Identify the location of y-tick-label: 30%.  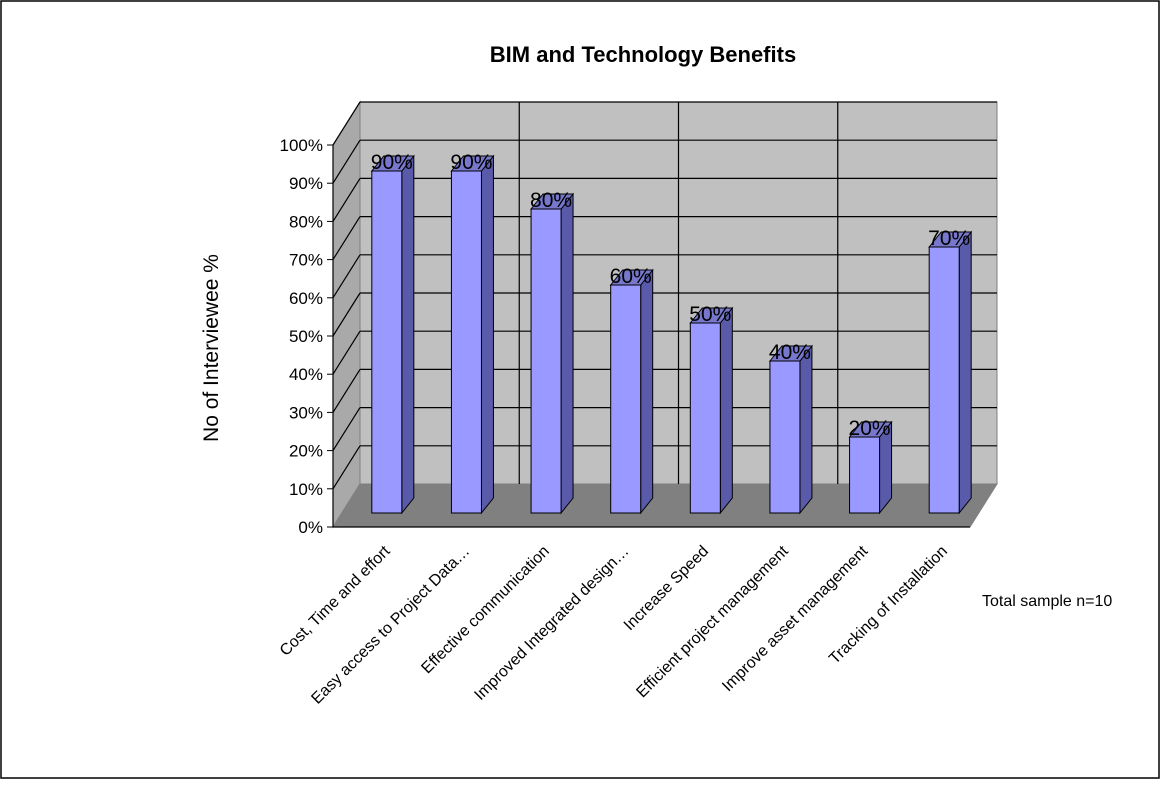
(306, 412).